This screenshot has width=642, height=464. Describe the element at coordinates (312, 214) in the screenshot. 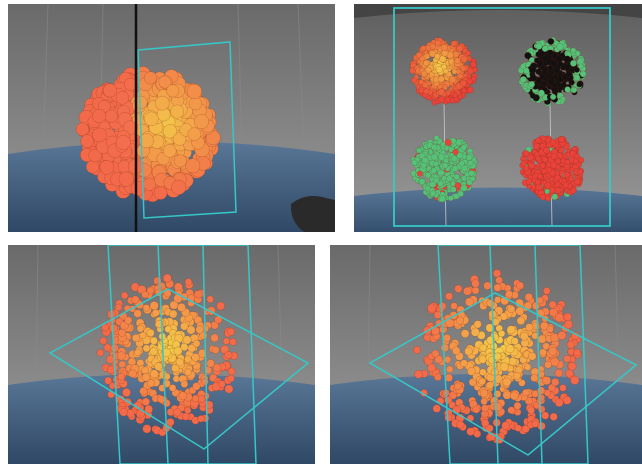

I see `controller` at that location.